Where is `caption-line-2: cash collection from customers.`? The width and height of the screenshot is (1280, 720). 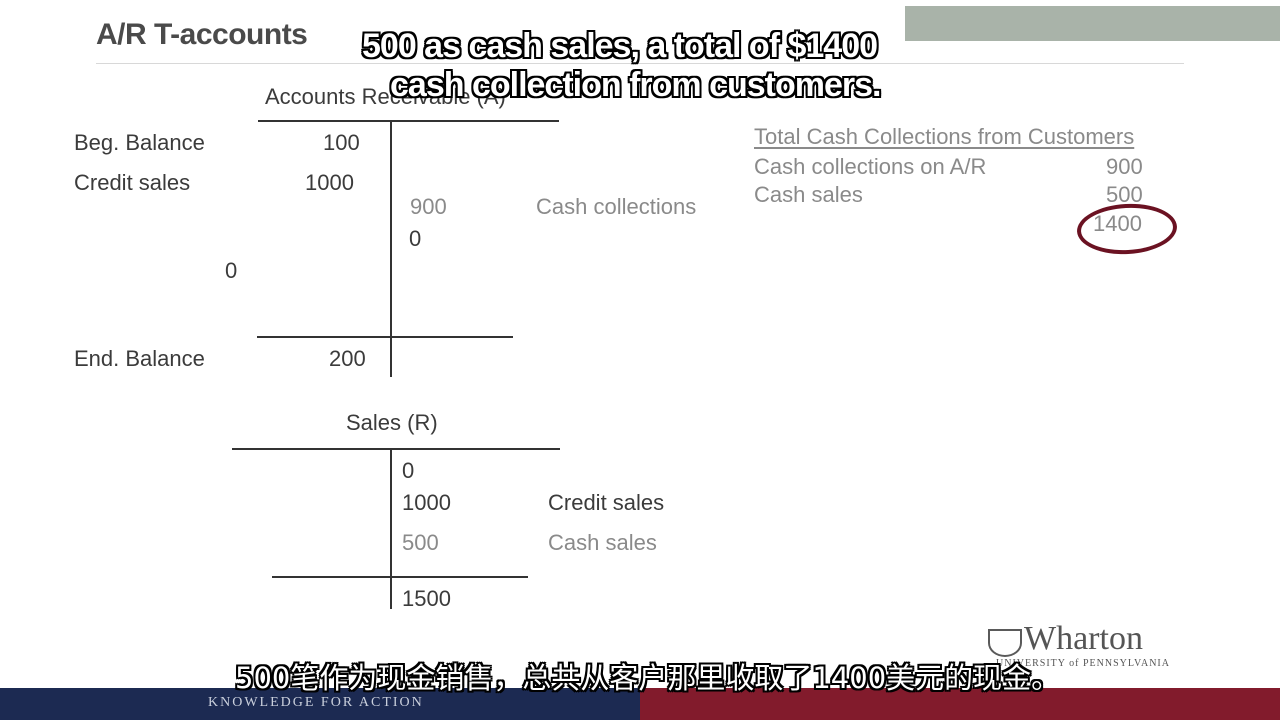
caption-line-2: cash collection from customers. is located at coordinates (635, 85).